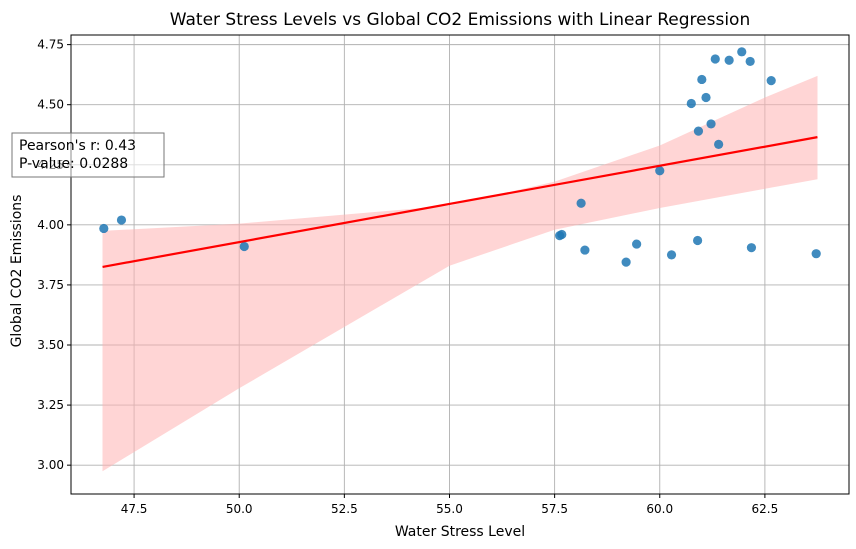 The height and width of the screenshot is (549, 856). What do you see at coordinates (77, 146) in the screenshot?
I see `annotation-pearson: Pearson's r: 0.43` at bounding box center [77, 146].